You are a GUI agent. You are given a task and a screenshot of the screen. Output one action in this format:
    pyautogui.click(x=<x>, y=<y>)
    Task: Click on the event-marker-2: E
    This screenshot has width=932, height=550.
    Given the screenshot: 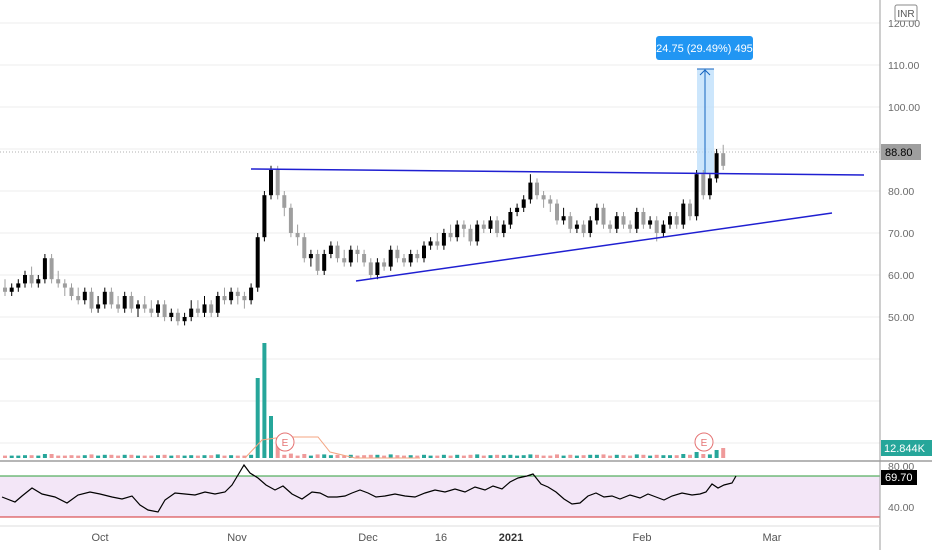 What is the action you would take?
    pyautogui.click(x=704, y=442)
    